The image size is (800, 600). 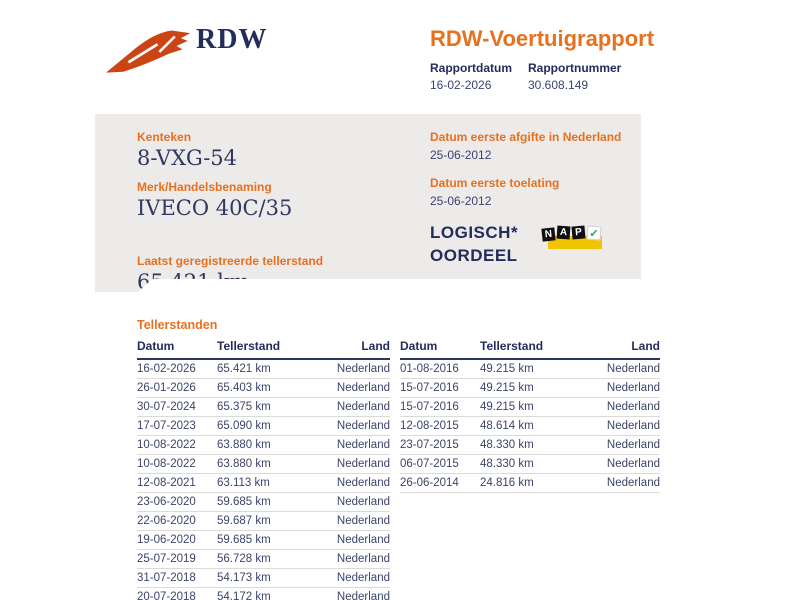 What do you see at coordinates (471, 76) in the screenshot?
I see `report-date-block: Rapportdatum 16-02-2026` at bounding box center [471, 76].